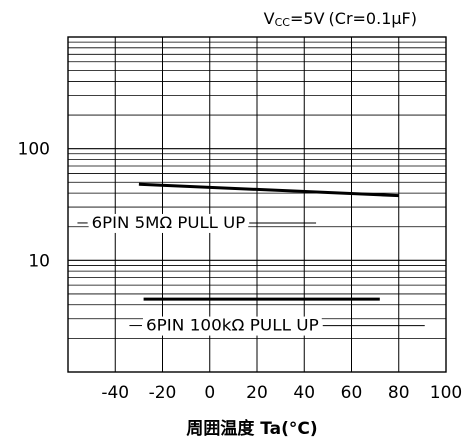 Image resolution: width=466 pixels, height=444 pixels. I want to click on condition-paren: (Cr=0.1μF), so click(373, 18).